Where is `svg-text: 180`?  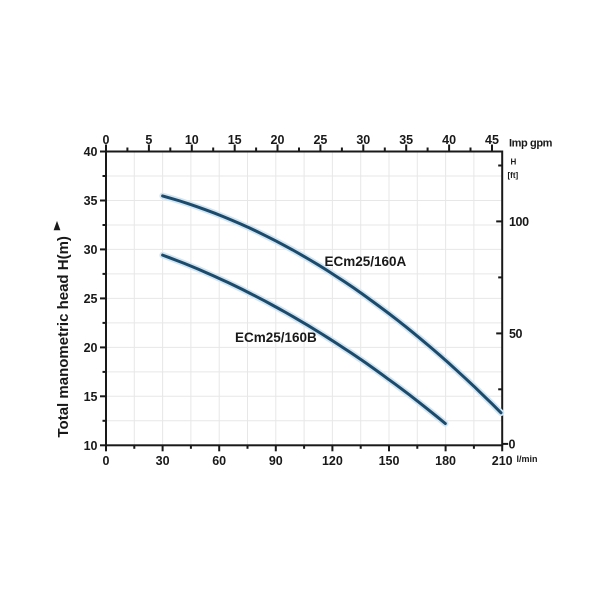 svg-text: 180 is located at coordinates (445, 461).